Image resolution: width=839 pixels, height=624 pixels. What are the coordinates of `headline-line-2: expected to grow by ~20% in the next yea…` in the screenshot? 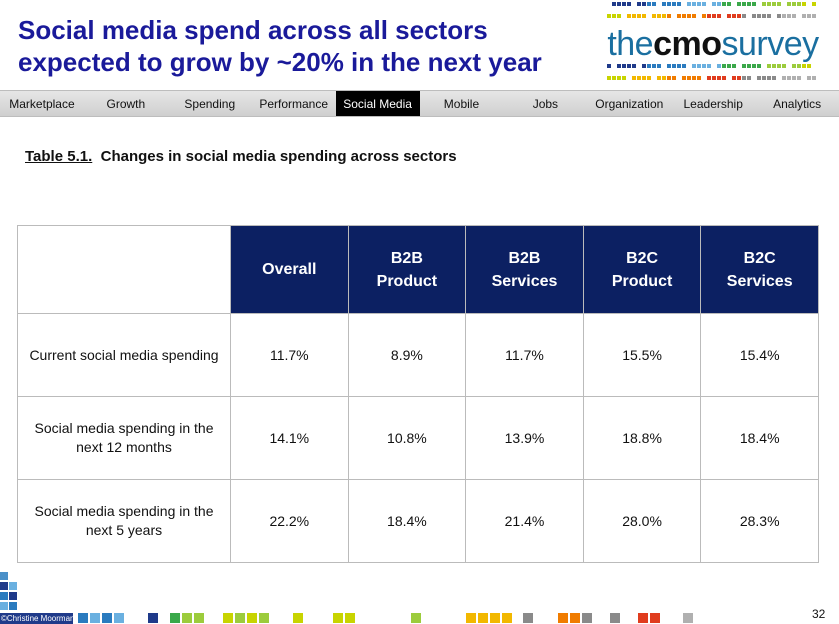 It's located at (280, 62).